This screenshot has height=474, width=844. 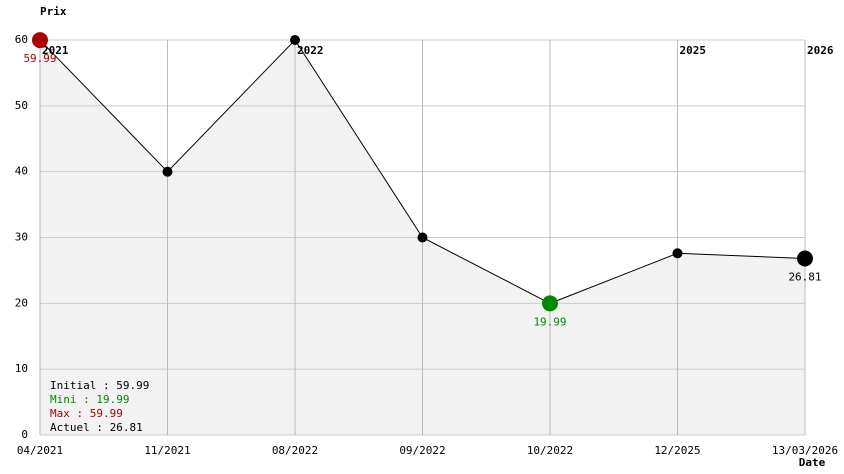 I want to click on year-label: 2026, so click(x=820, y=50).